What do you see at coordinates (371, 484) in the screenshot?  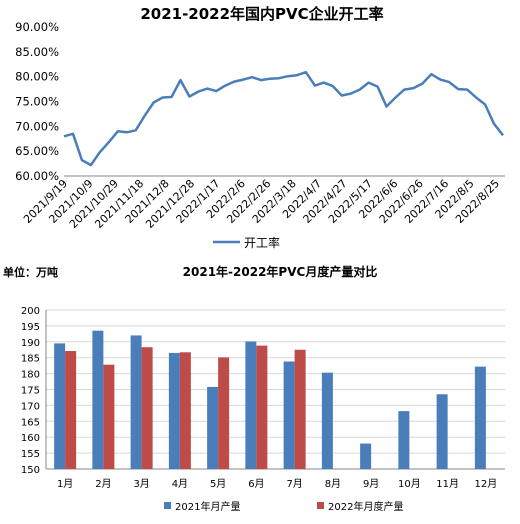 I see `x-tick-label: 9月` at bounding box center [371, 484].